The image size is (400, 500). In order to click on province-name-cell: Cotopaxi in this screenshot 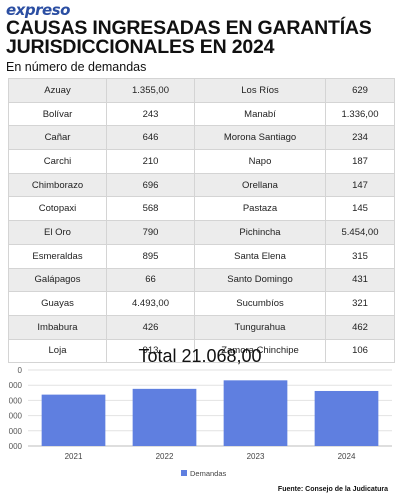, I will do `click(57, 209)`.